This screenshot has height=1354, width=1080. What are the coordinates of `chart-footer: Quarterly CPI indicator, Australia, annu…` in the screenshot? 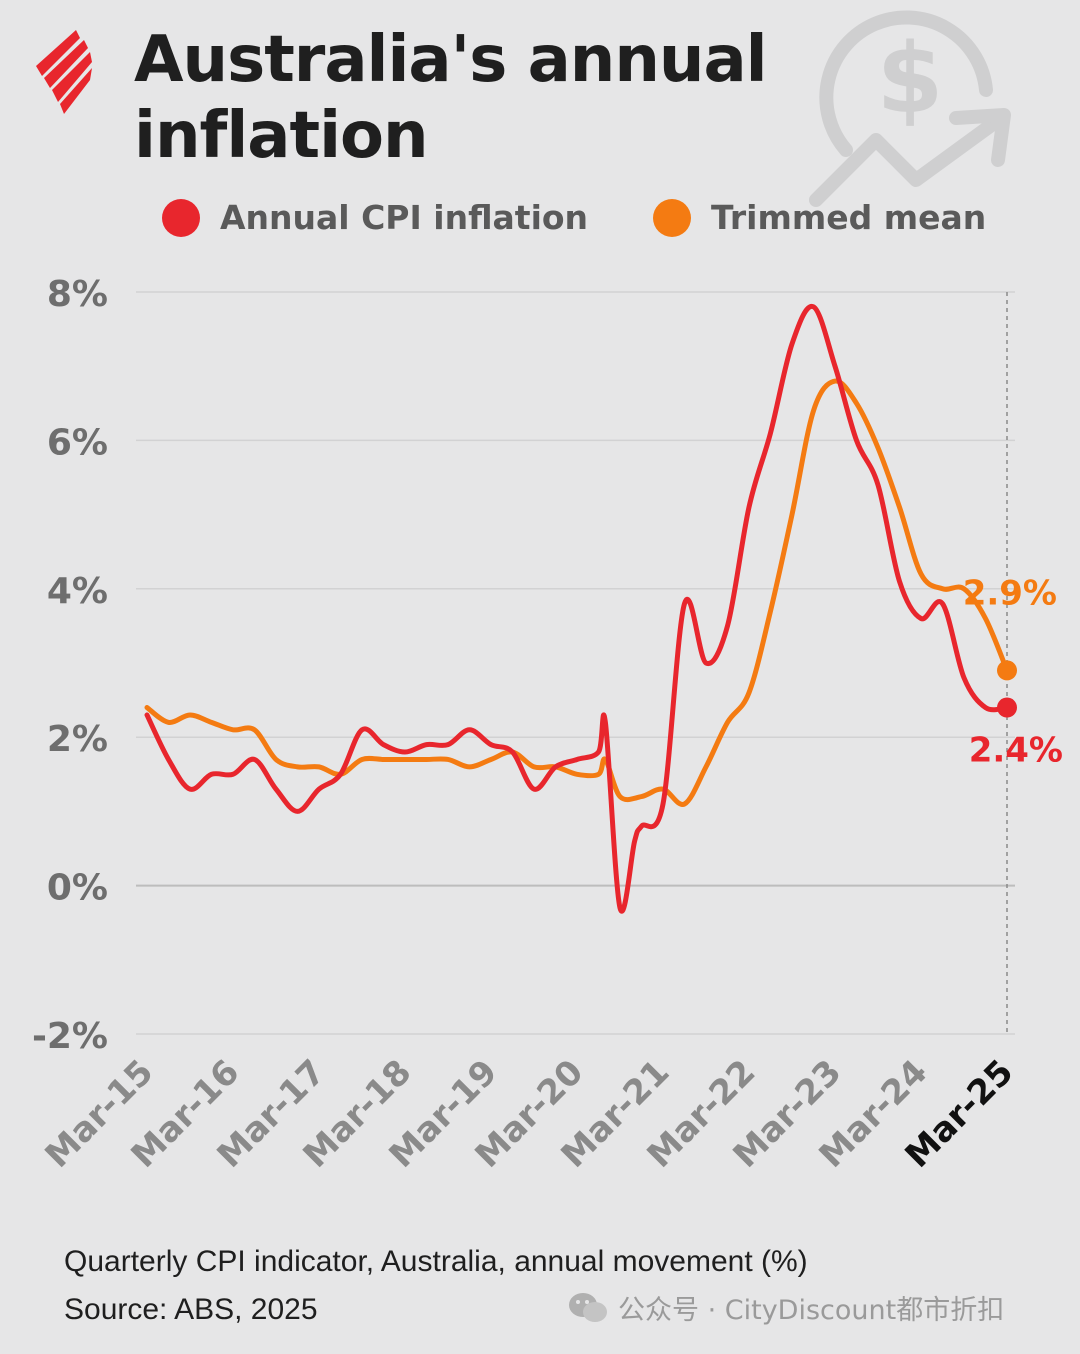 It's located at (436, 1286).